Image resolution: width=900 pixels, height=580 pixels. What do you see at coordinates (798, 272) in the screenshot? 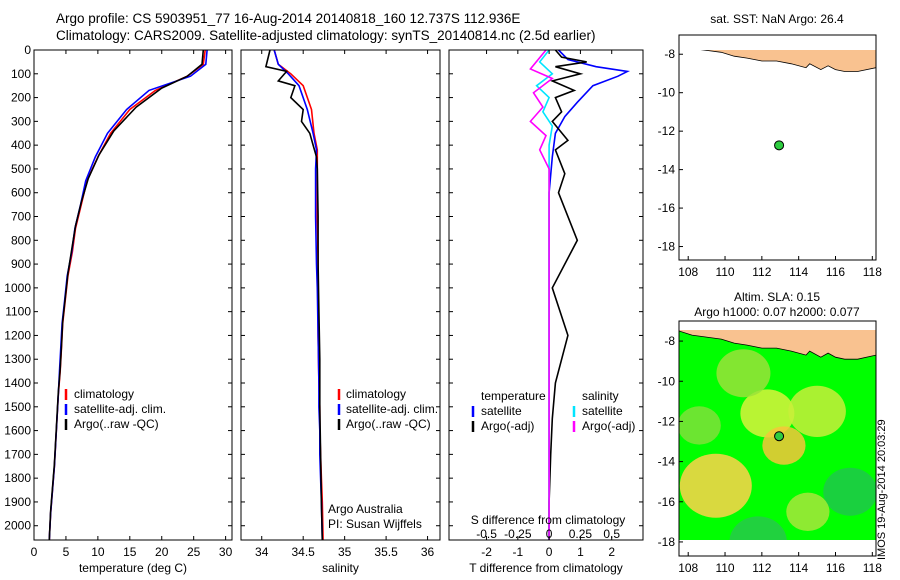
I see `sst_map-x-tick-label: 114` at bounding box center [798, 272].